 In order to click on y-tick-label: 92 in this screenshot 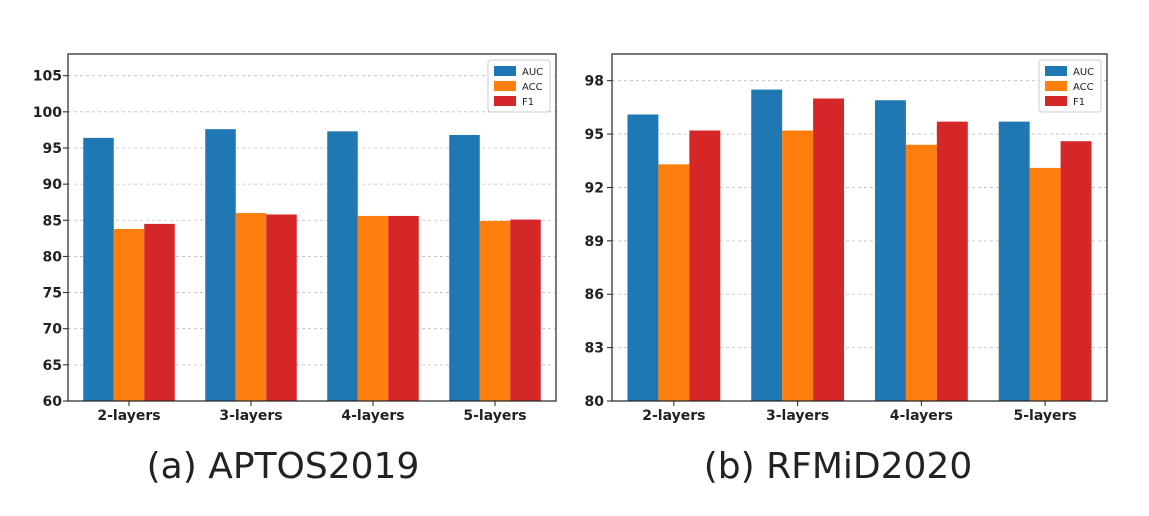, I will do `click(594, 188)`.